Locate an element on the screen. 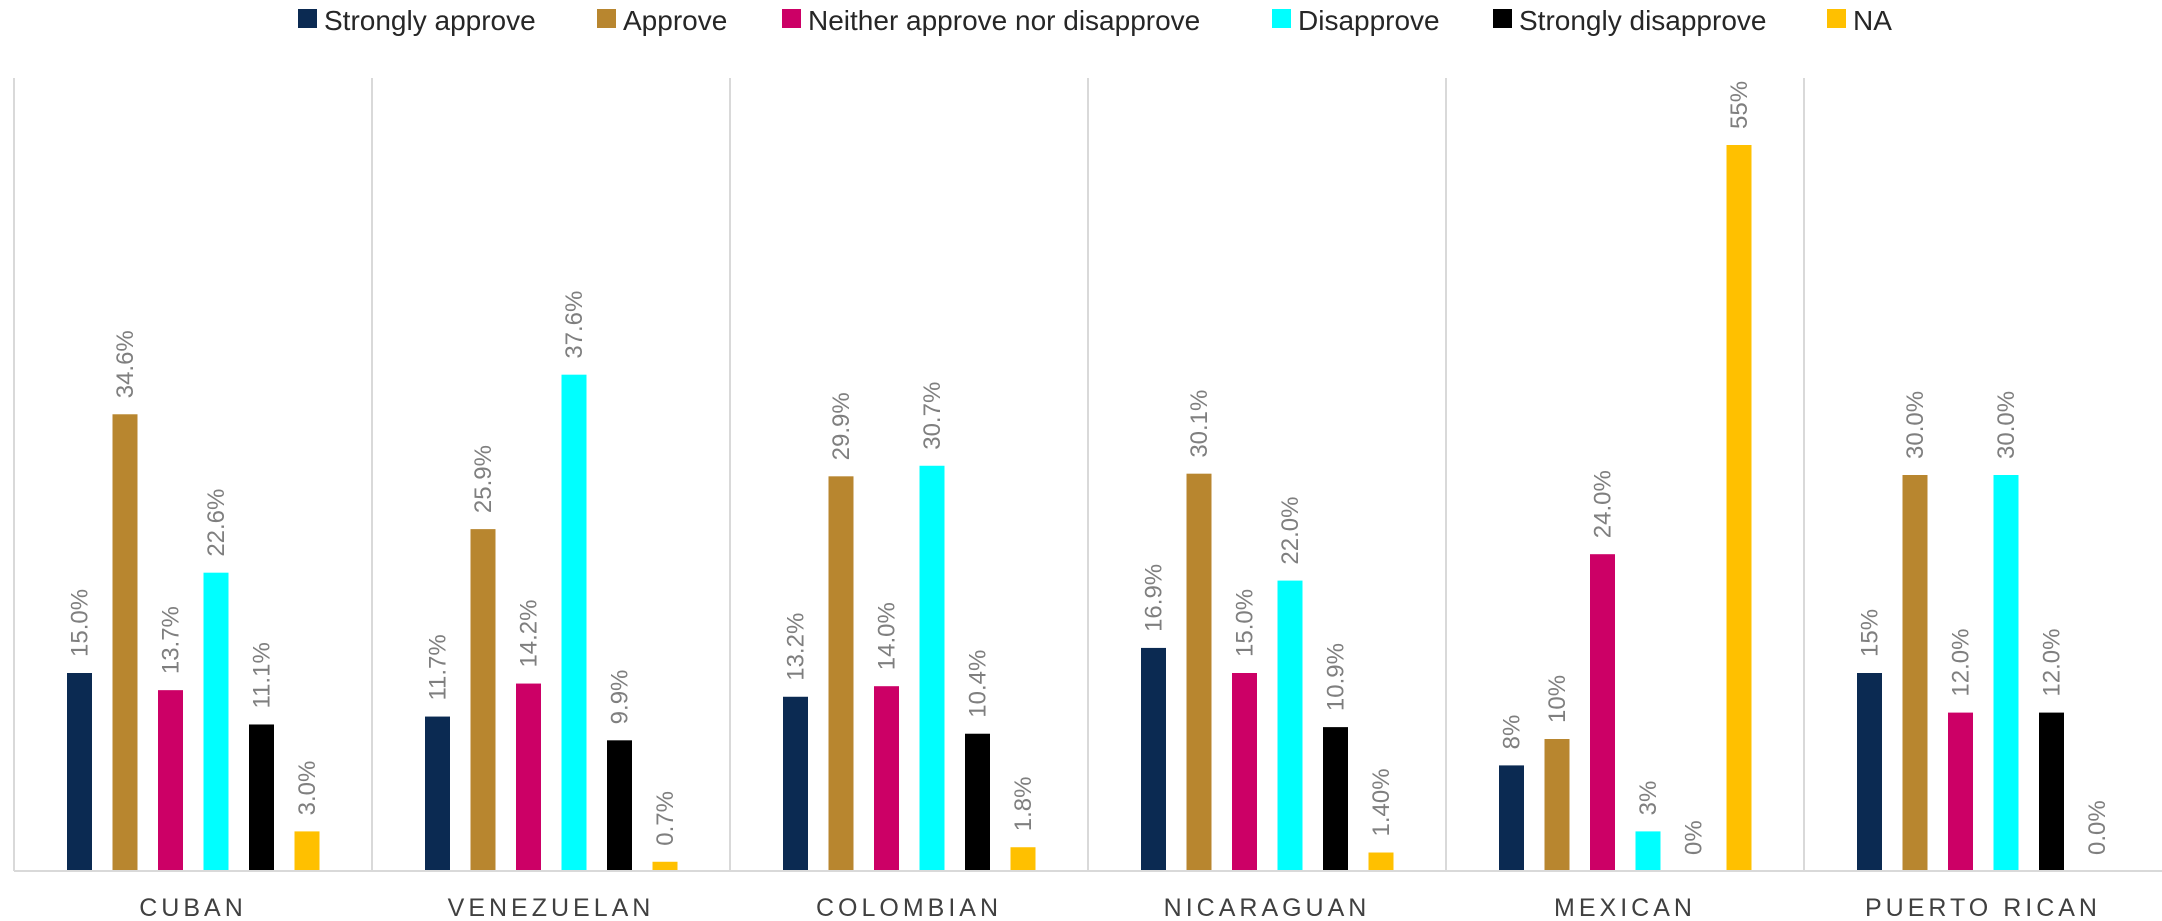  value-label: 11.7% is located at coordinates (438, 667).